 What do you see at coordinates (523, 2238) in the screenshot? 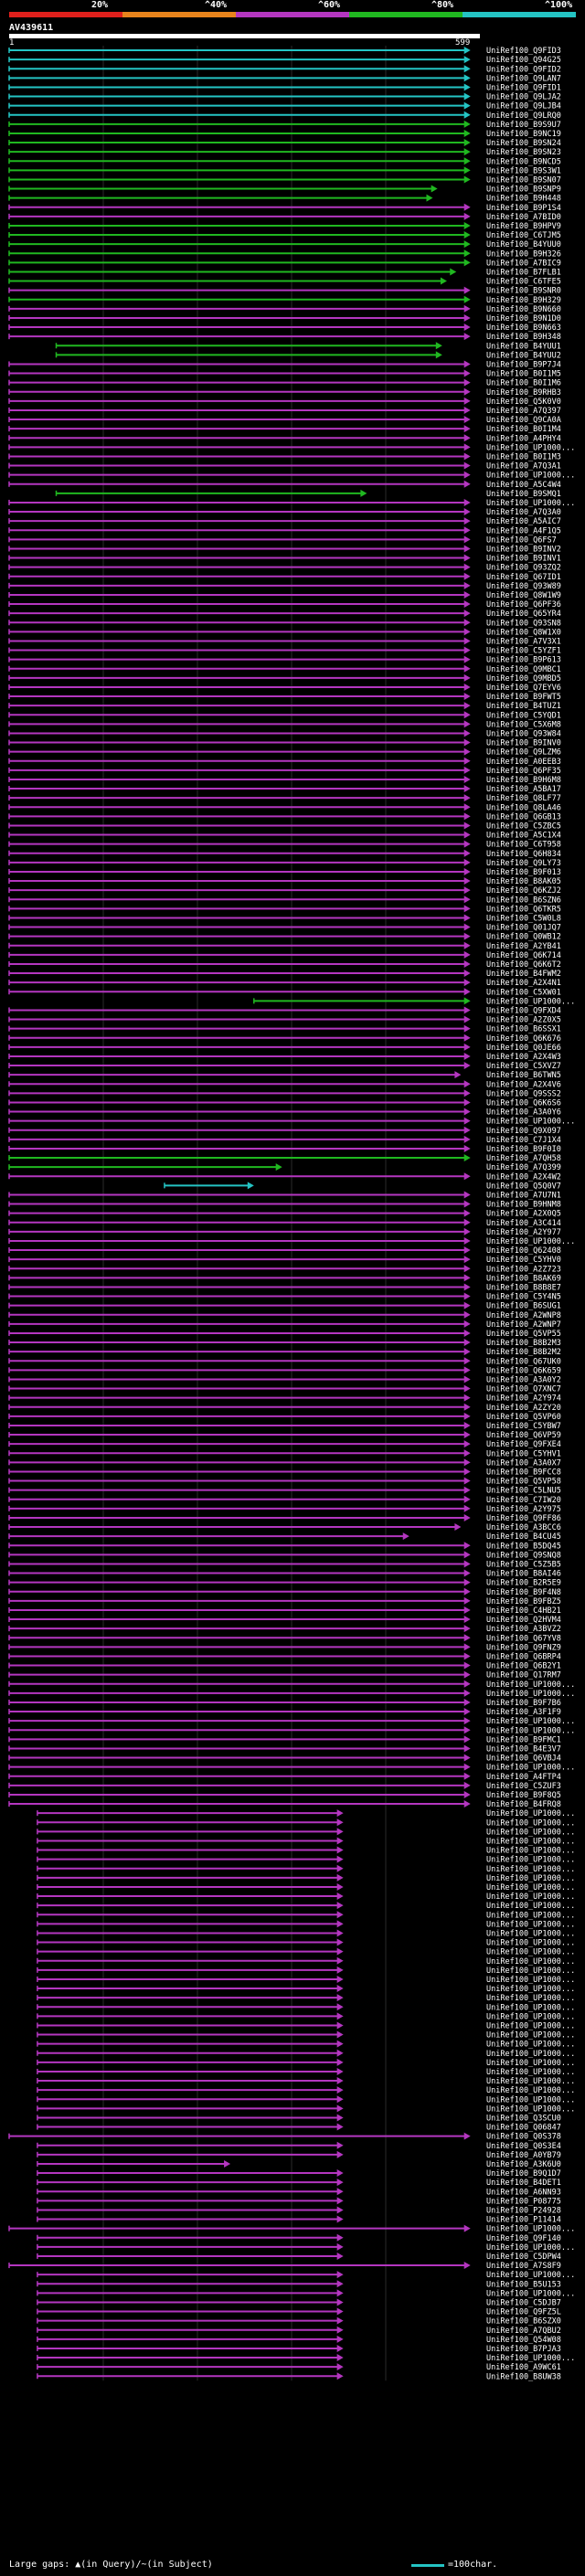
I see `hit-label: UniRef100_Q9F140` at bounding box center [523, 2238].